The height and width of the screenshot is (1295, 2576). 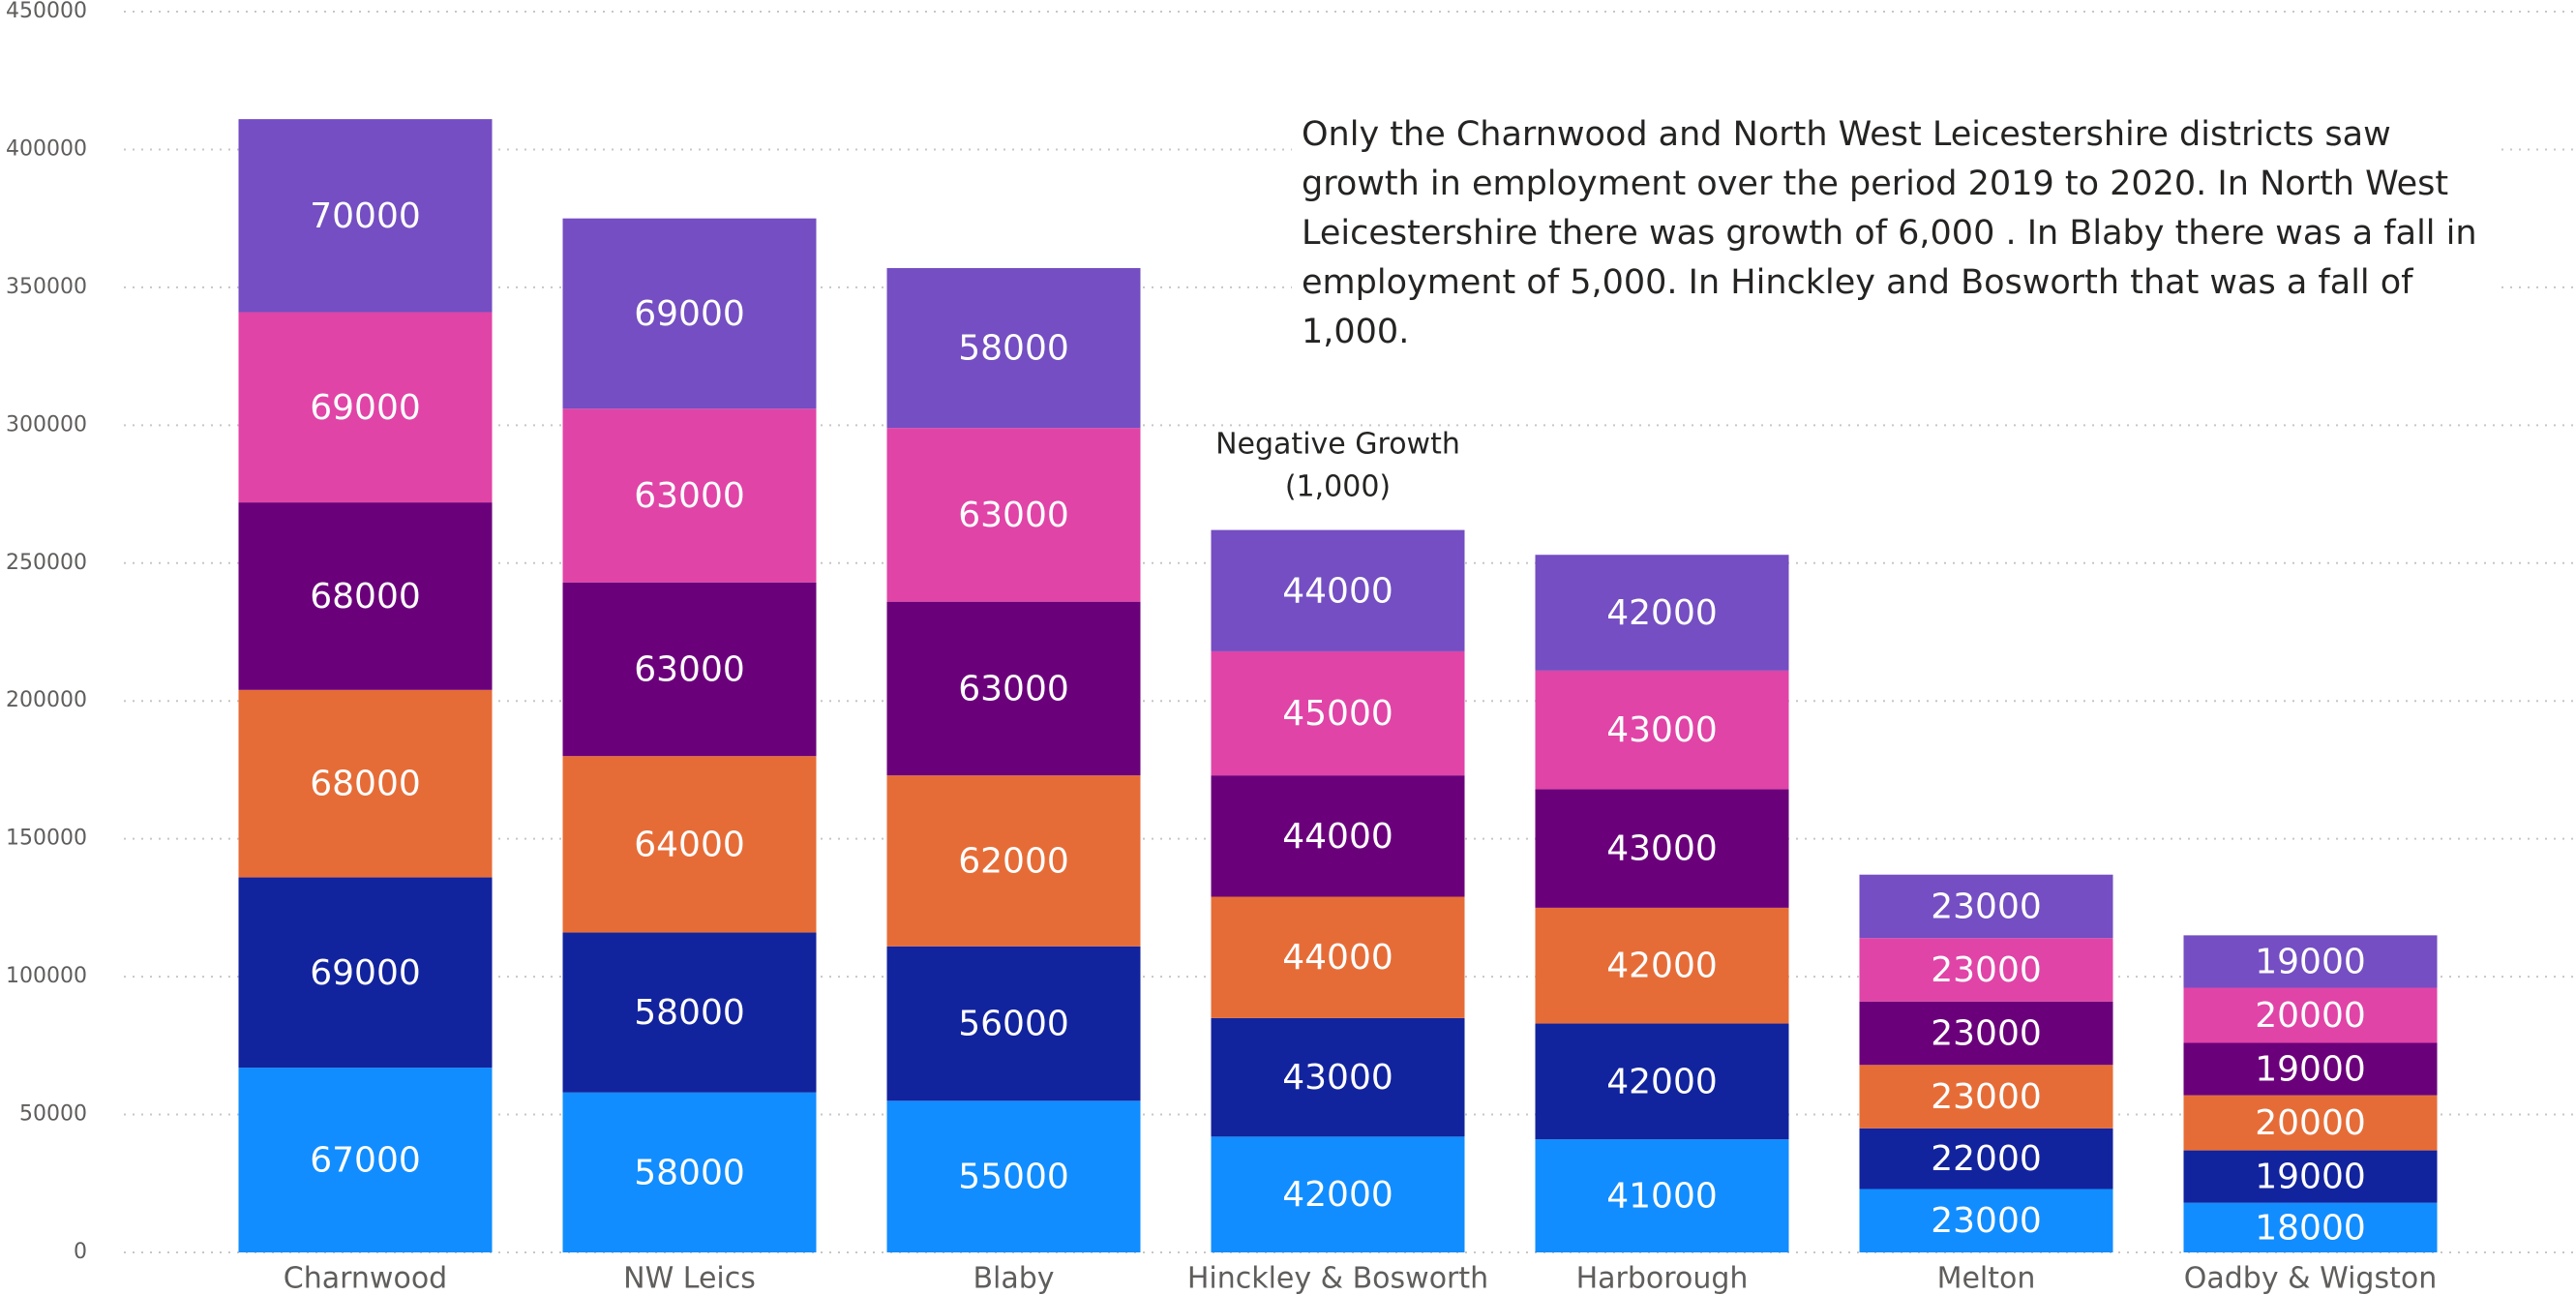 I want to click on x-tick-label: Charnwood, so click(x=365, y=1278).